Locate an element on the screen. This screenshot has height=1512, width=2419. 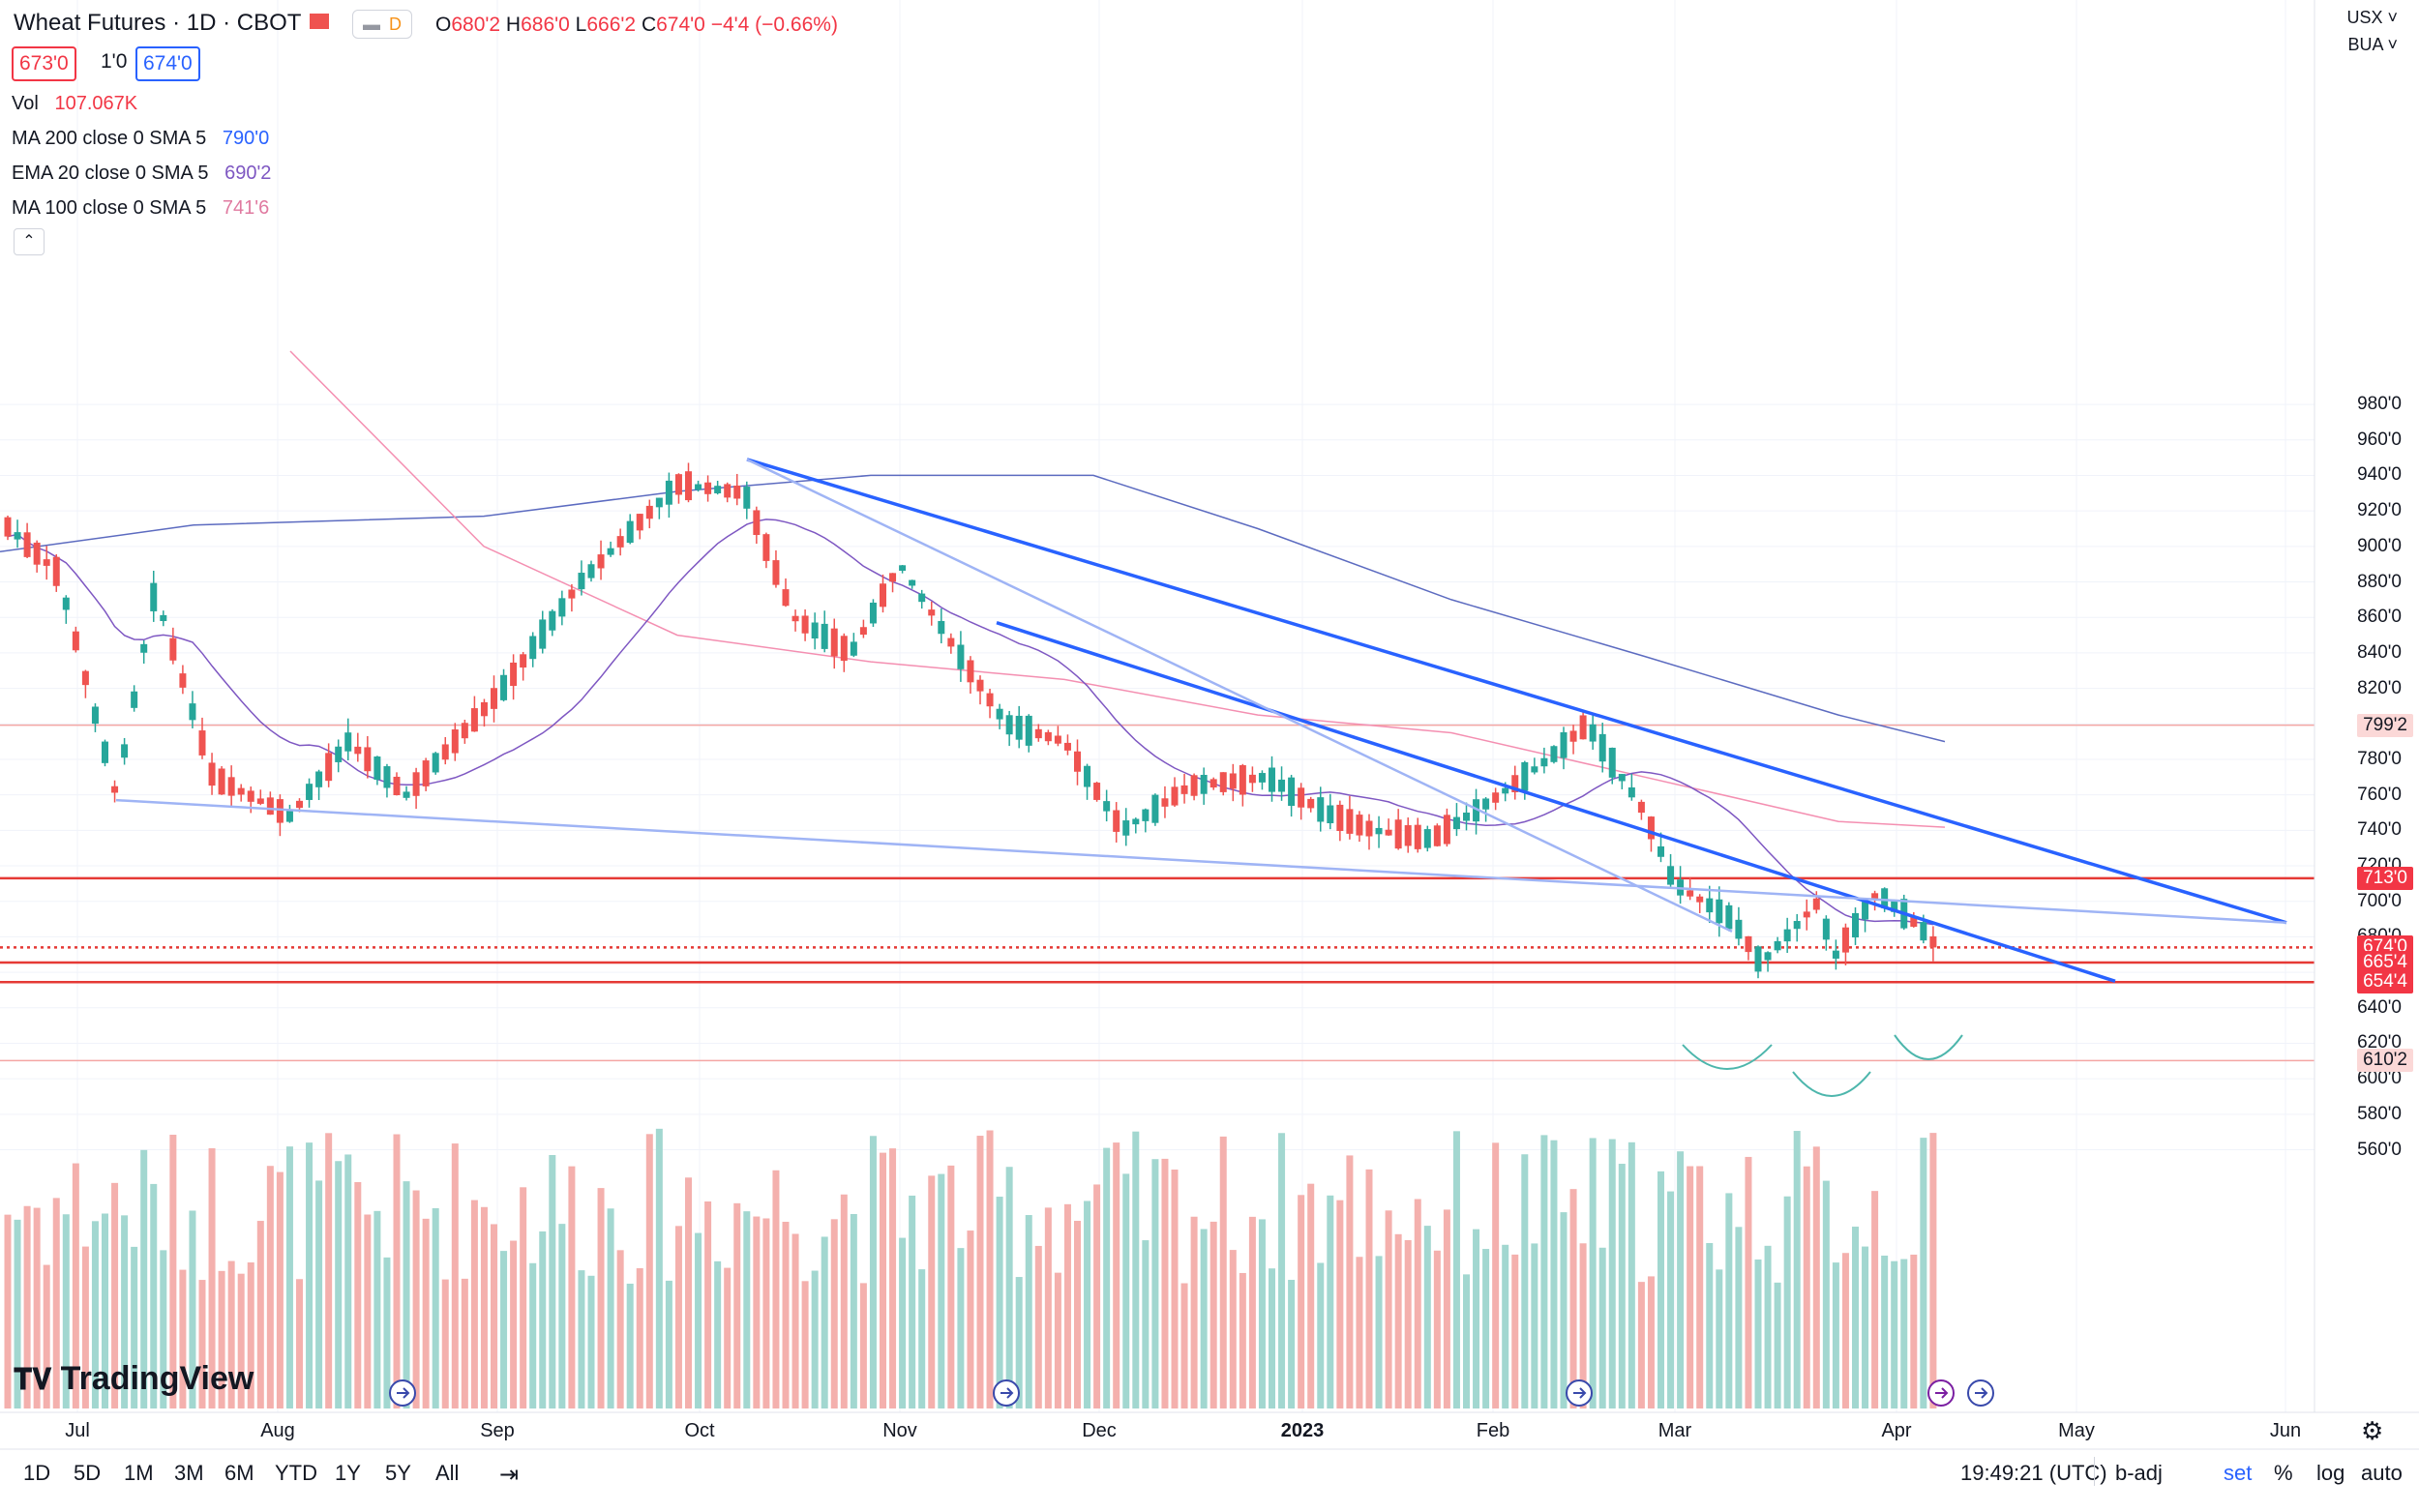
legend-ma100: MA 100 close 0 SMA 5 741'6 is located at coordinates (141, 208).